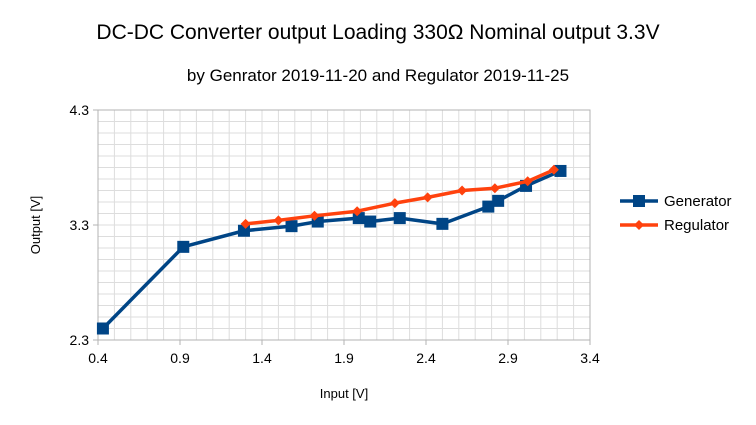 The height and width of the screenshot is (425, 756). I want to click on legend: Generator Regulator, so click(676, 213).